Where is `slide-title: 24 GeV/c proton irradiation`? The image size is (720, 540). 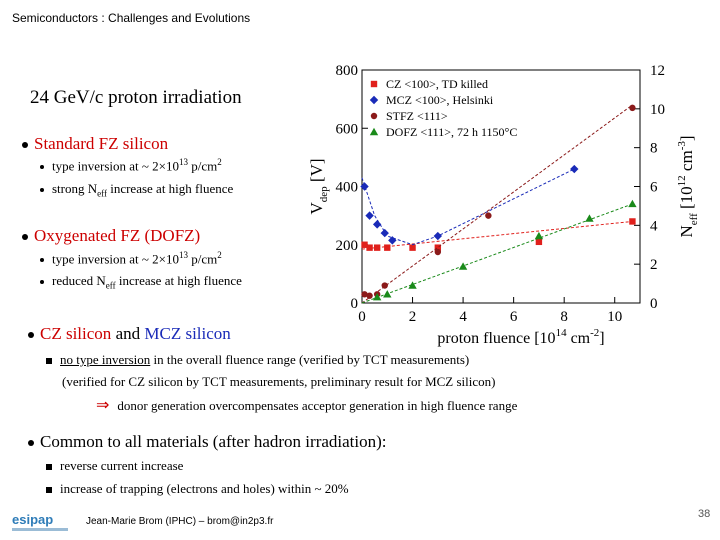
slide-title: 24 GeV/c proton irradiation is located at coordinates (136, 97).